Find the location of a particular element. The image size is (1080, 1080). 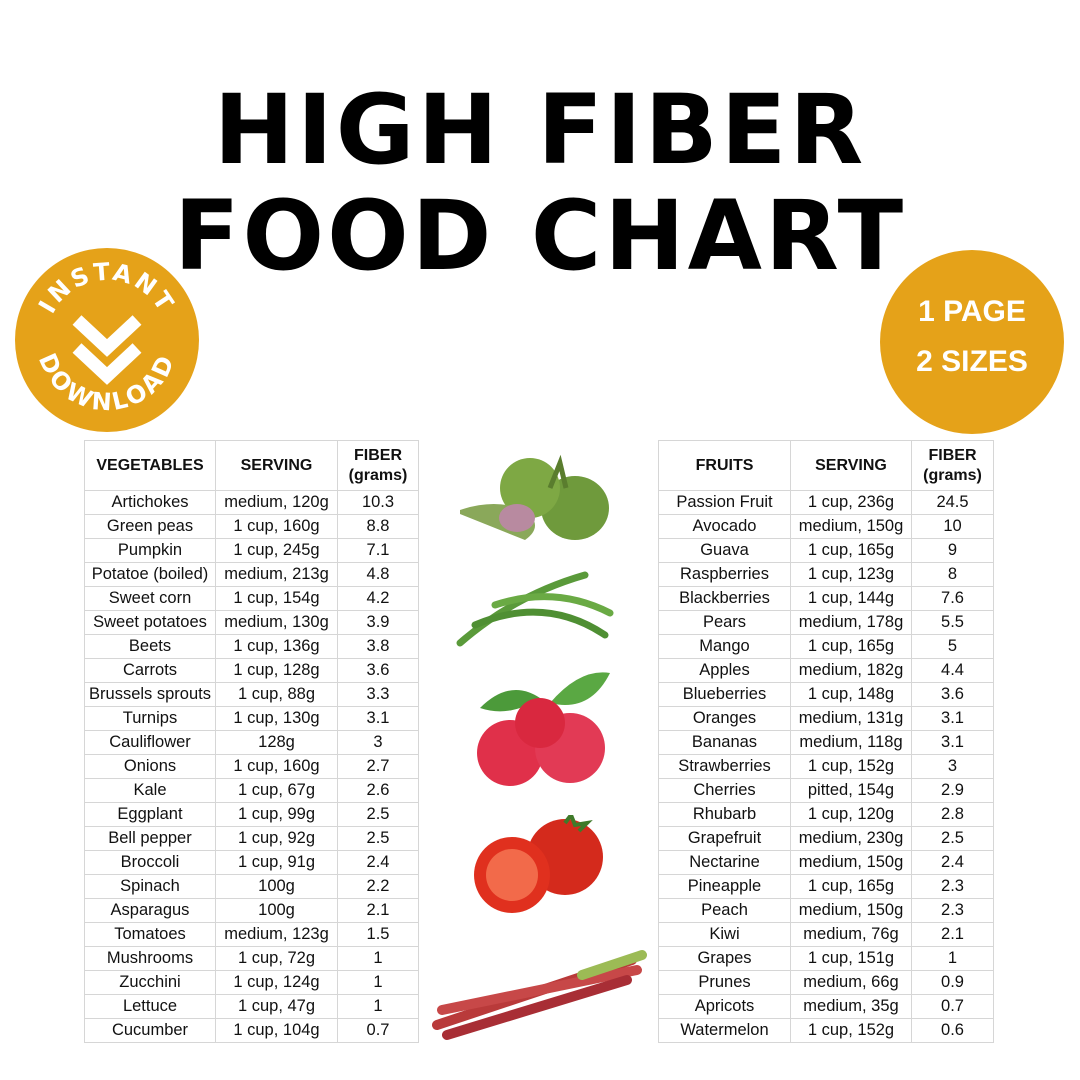

fiber-cell: 9 is located at coordinates (952, 550).